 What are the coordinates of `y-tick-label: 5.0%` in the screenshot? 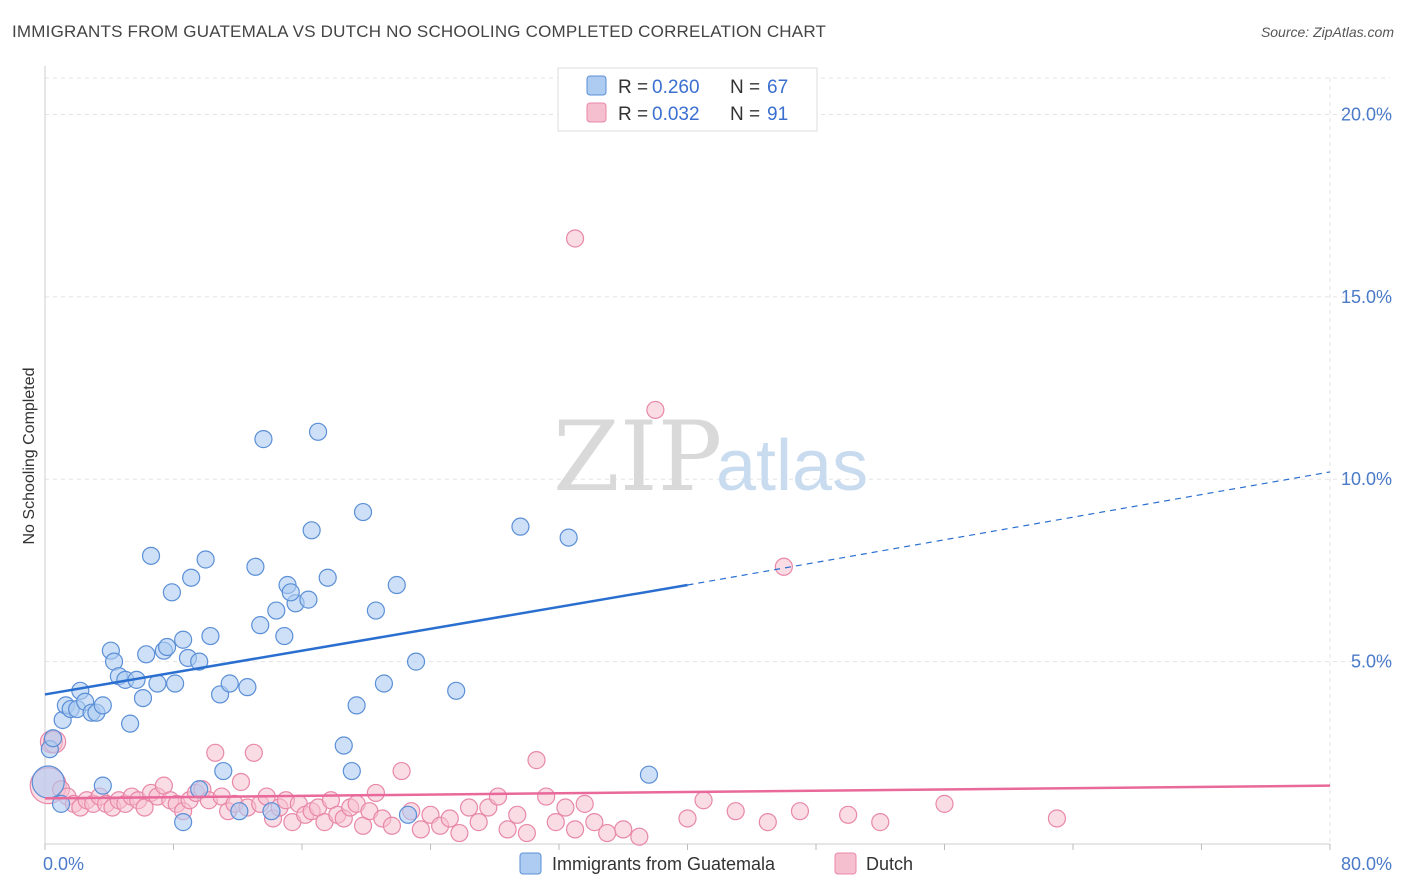 It's located at (1371, 662).